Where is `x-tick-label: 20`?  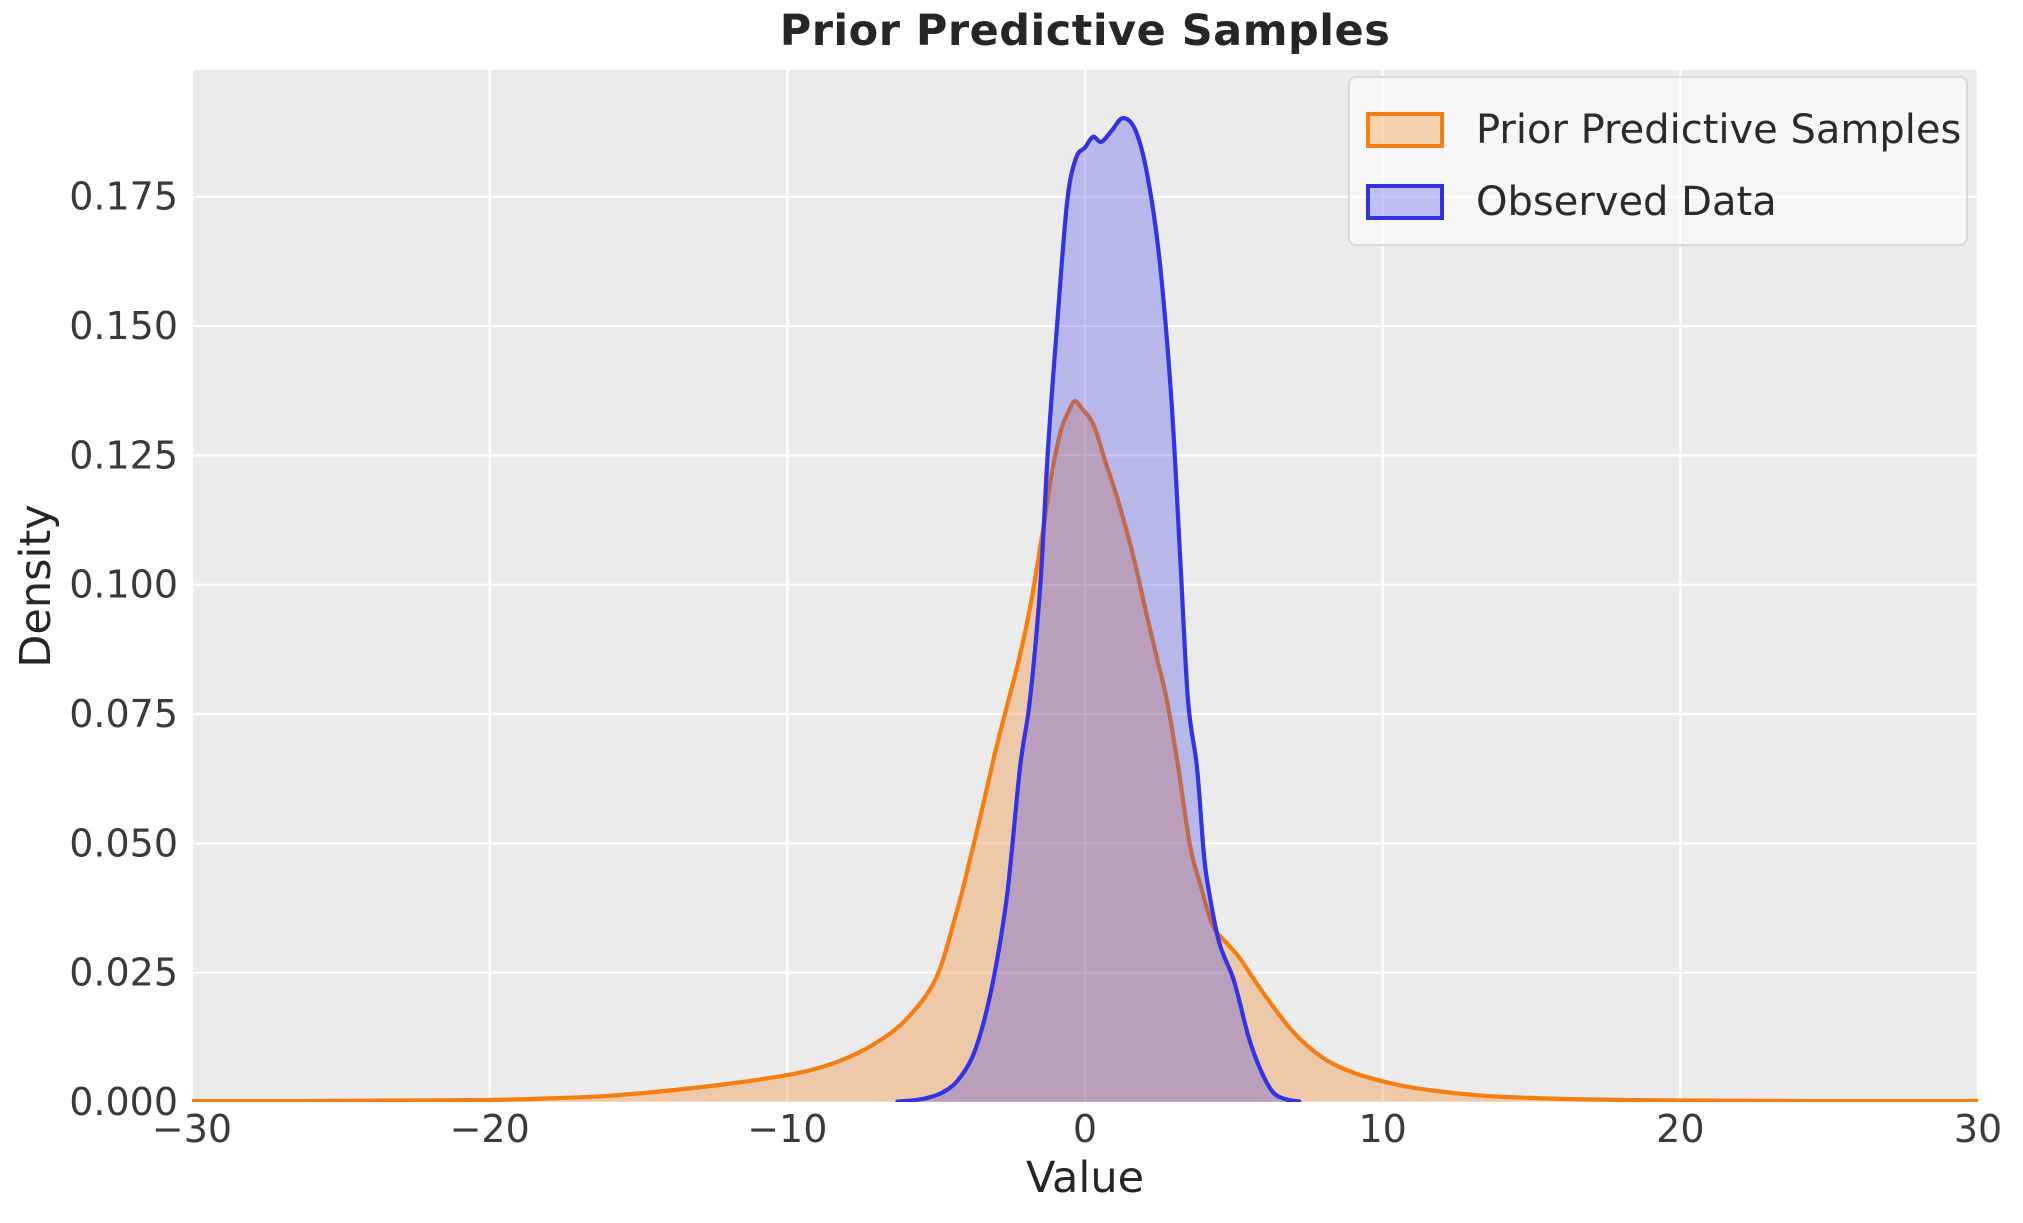 x-tick-label: 20 is located at coordinates (1680, 1129).